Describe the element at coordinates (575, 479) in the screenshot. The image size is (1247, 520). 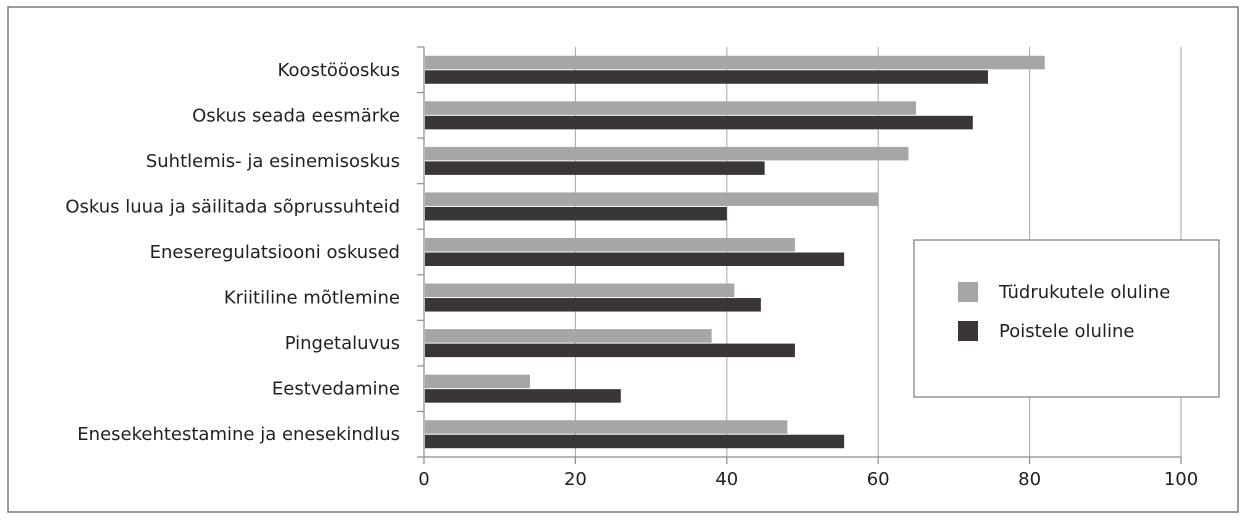
I see `x-tick-label: 20` at that location.